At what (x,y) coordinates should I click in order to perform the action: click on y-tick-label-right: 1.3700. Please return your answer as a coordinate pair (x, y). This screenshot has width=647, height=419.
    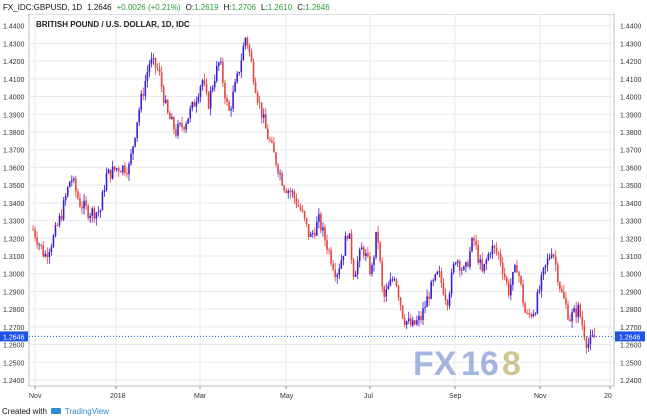
    Looking at the image, I should click on (631, 151).